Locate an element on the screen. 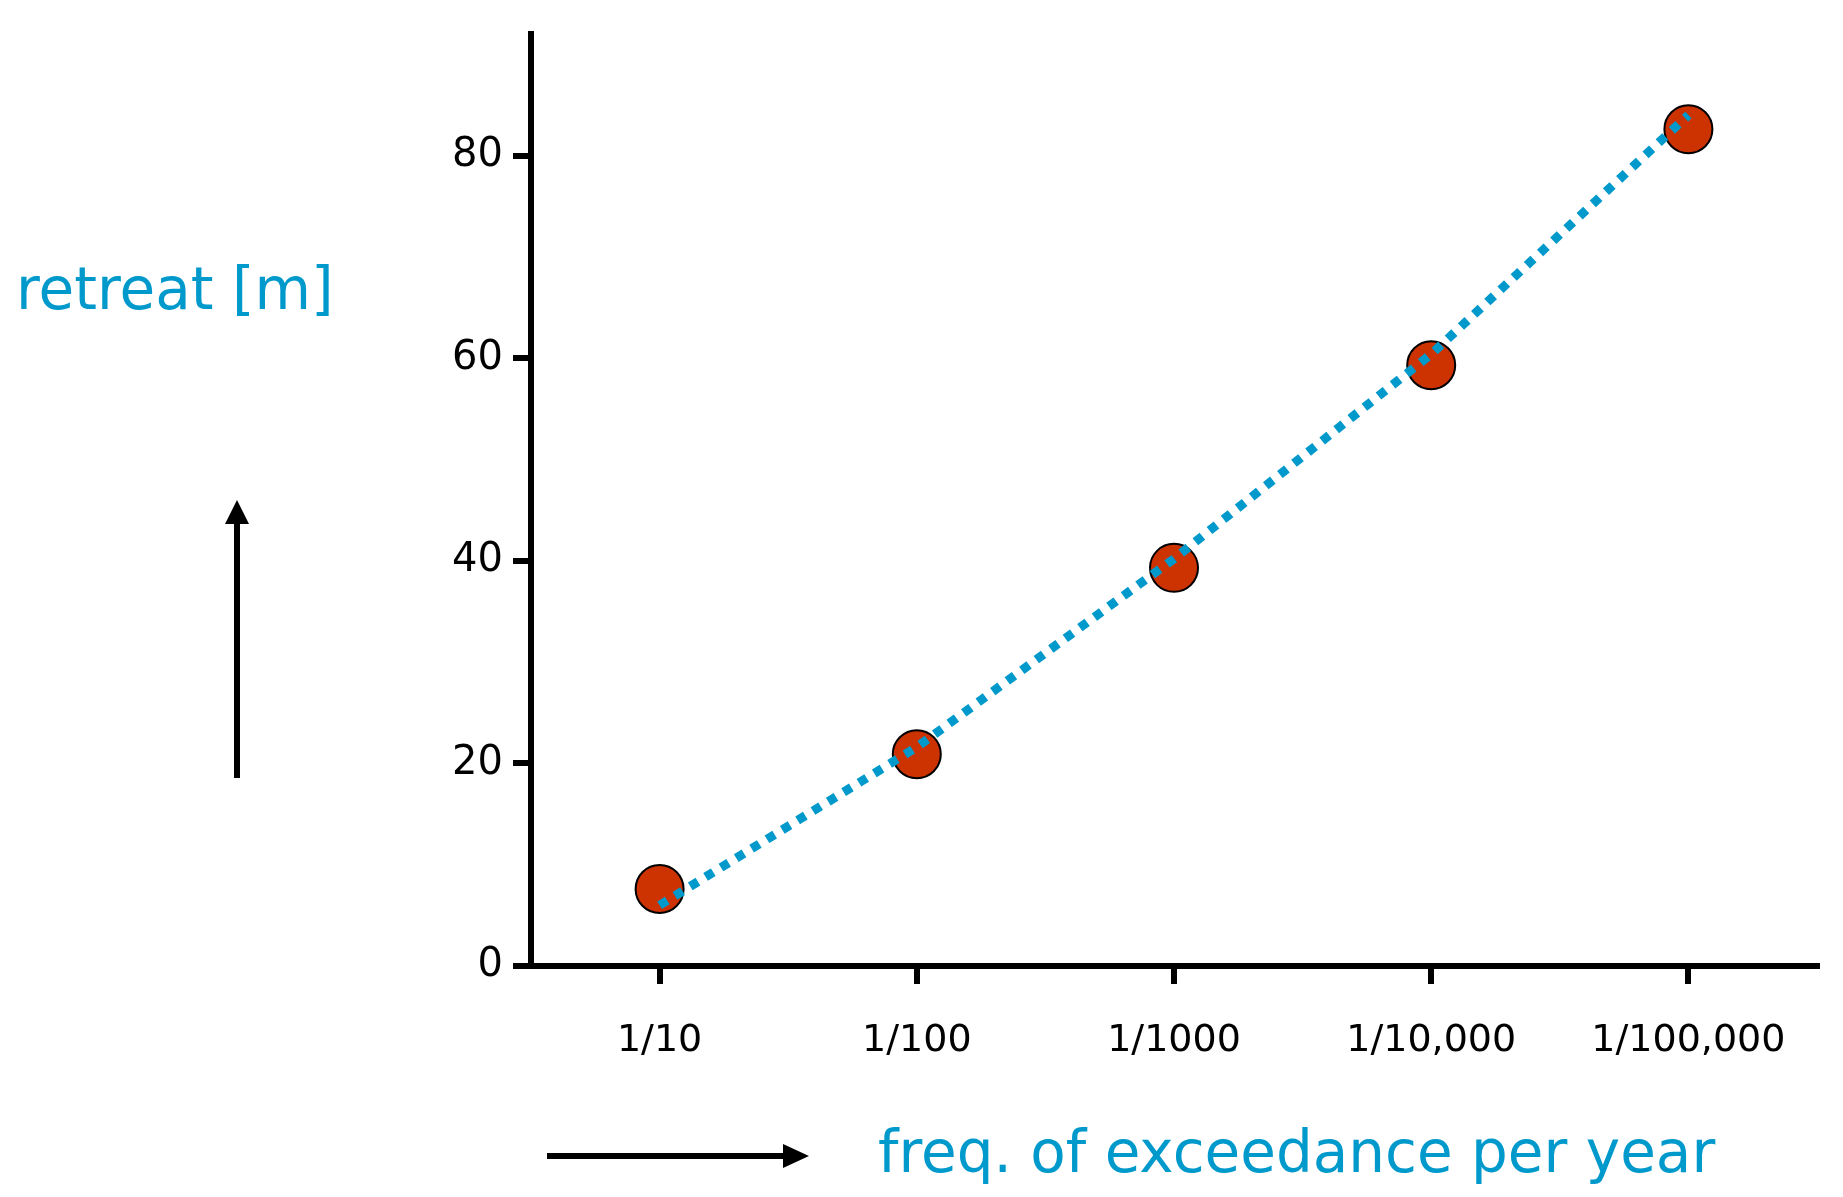 The height and width of the screenshot is (1197, 1843). x-axis-title: freq. of exceedance per year is located at coordinates (1297, 1152).